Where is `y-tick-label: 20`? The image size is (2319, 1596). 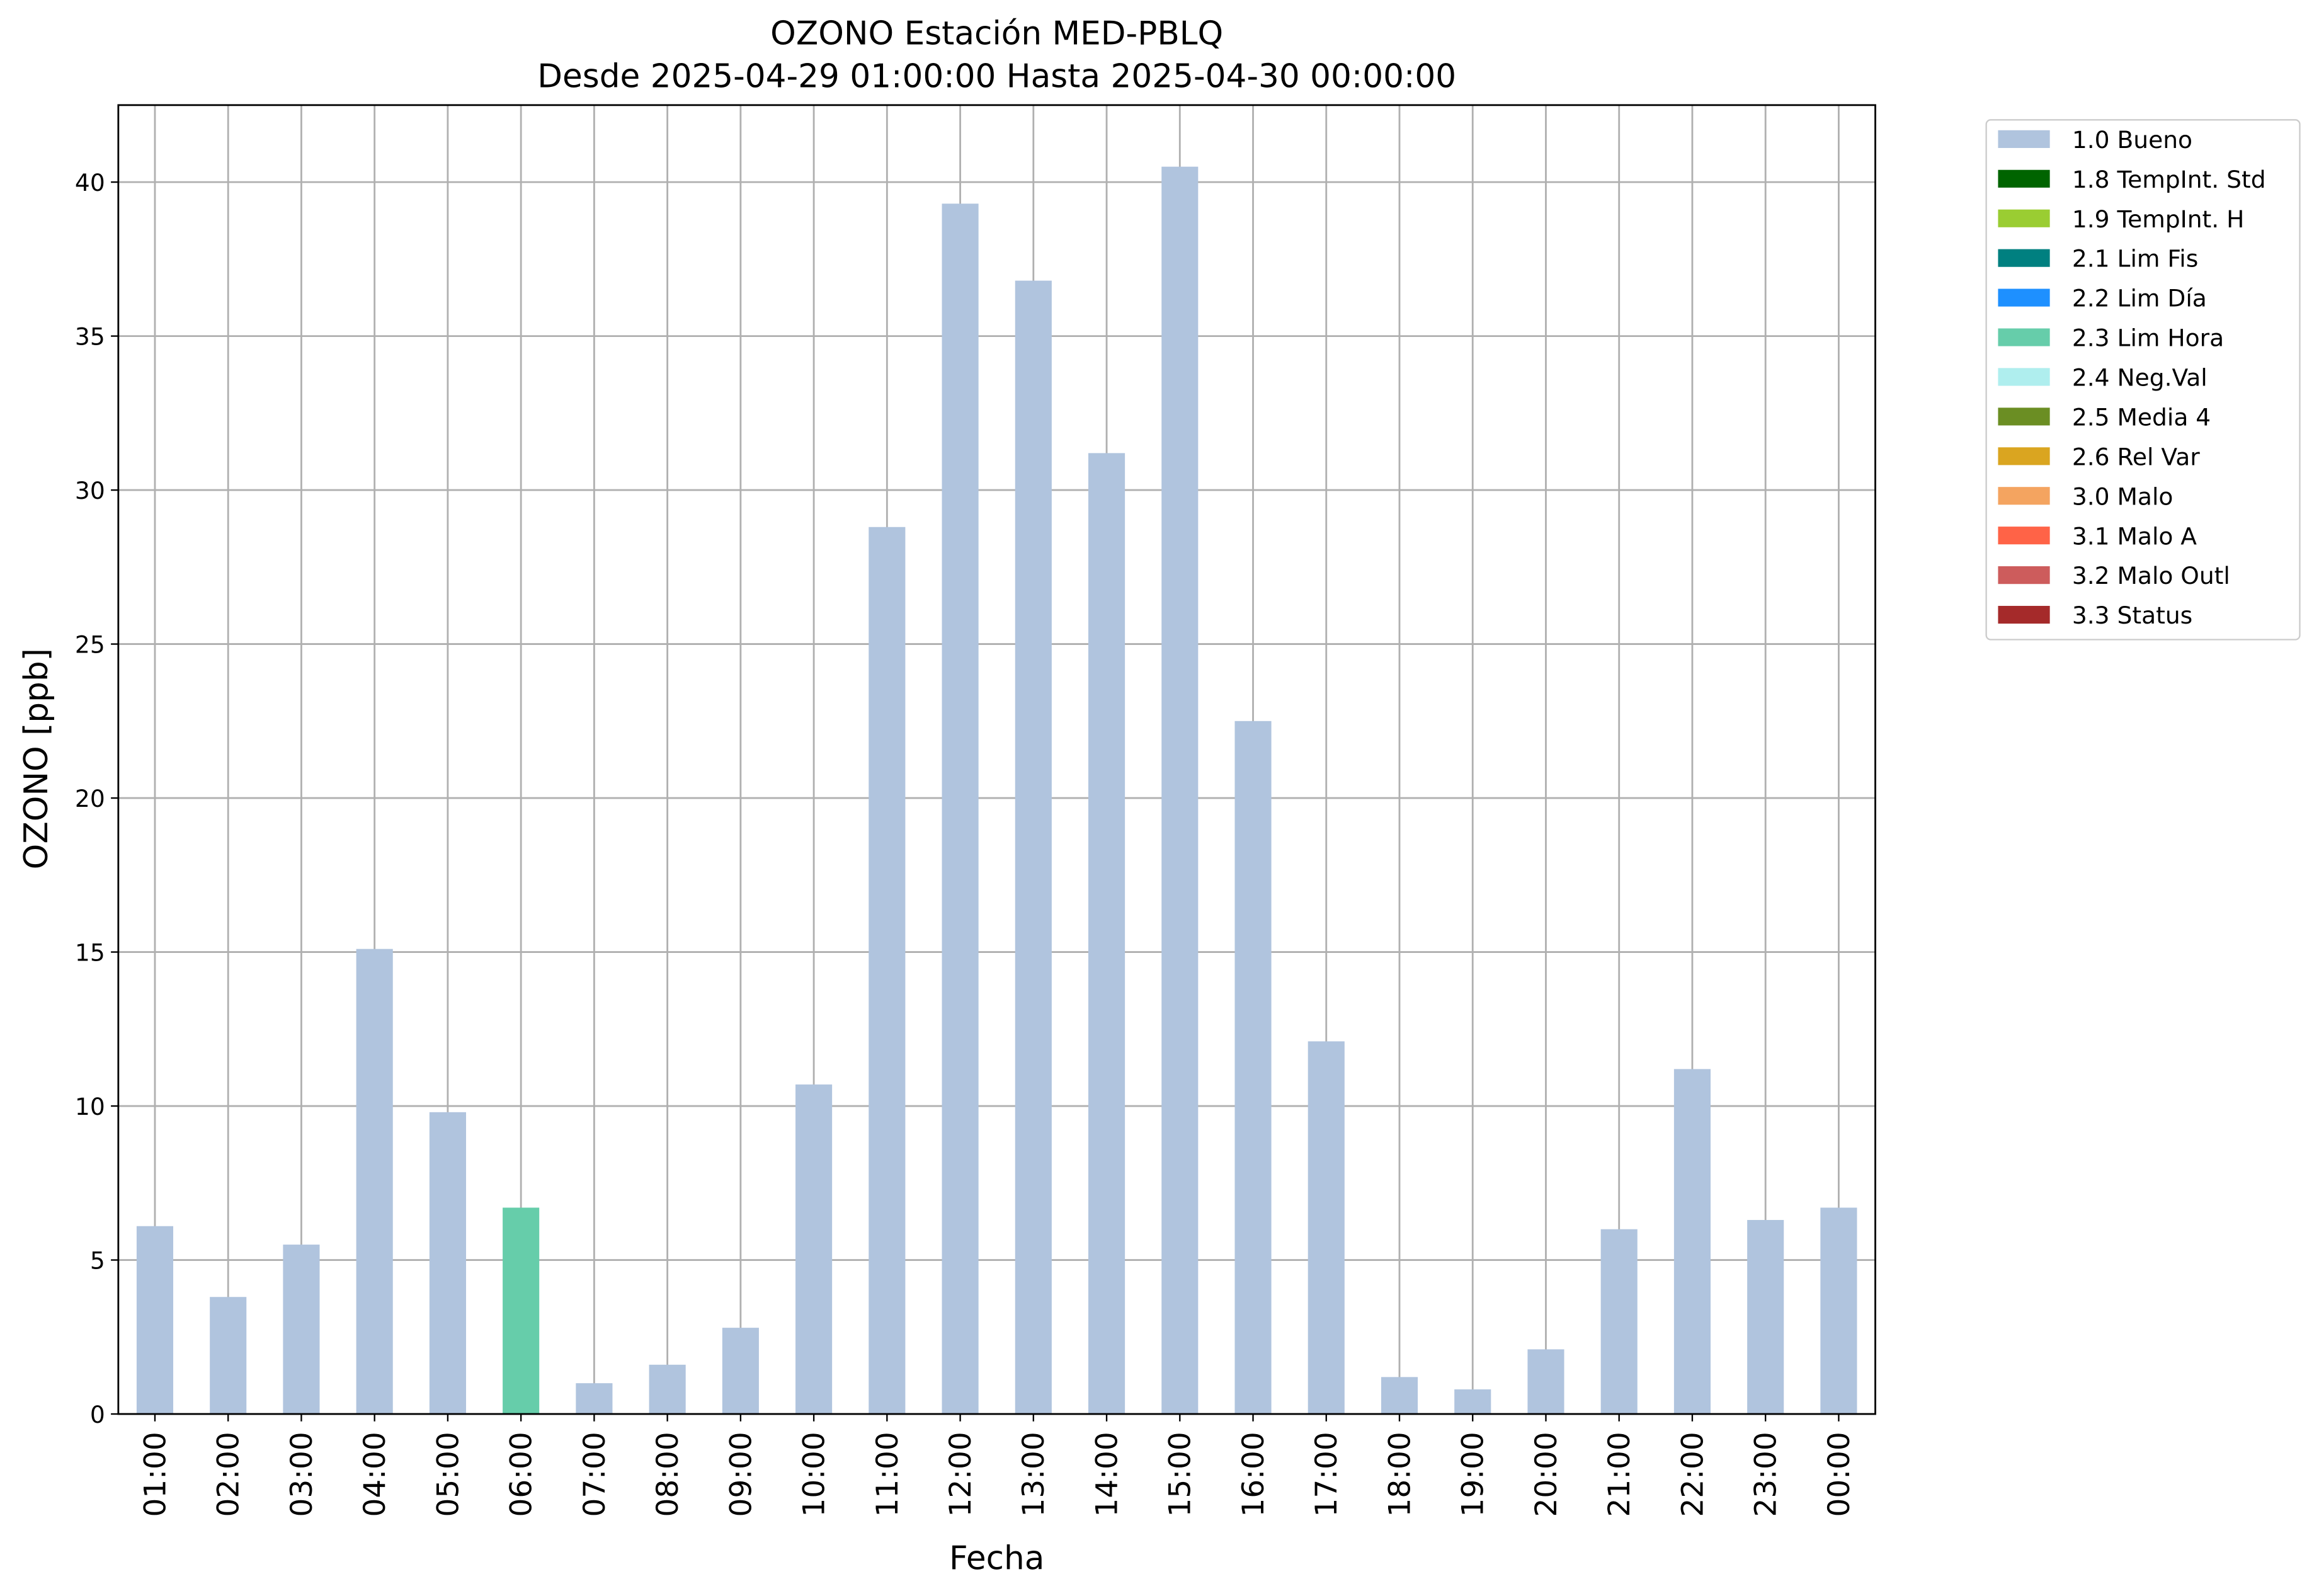
y-tick-label: 20 is located at coordinates (90, 798).